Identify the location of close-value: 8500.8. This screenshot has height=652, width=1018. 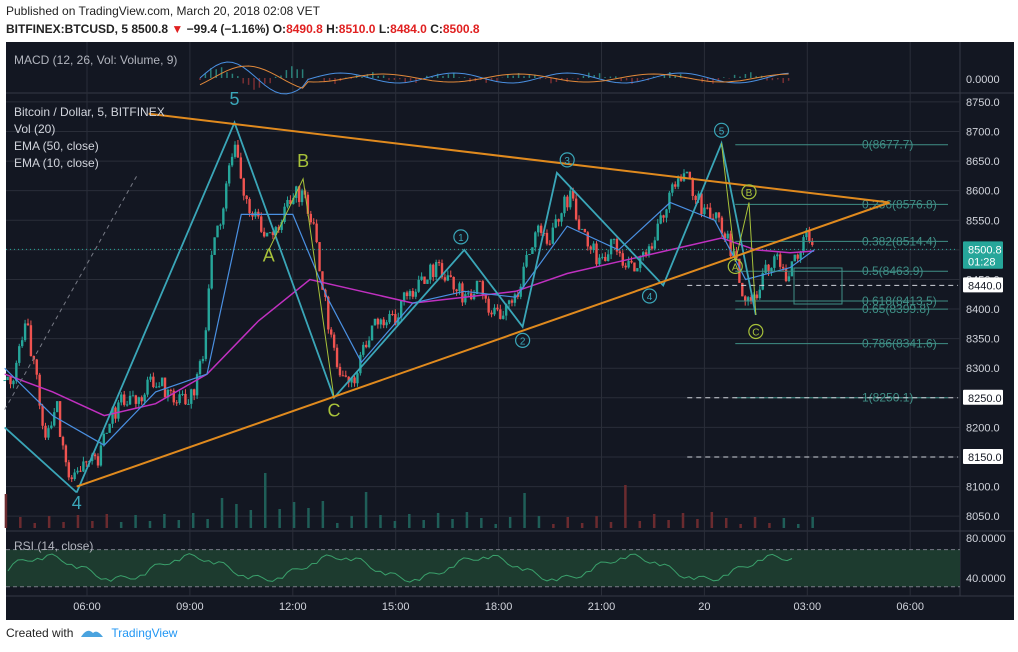
(461, 29).